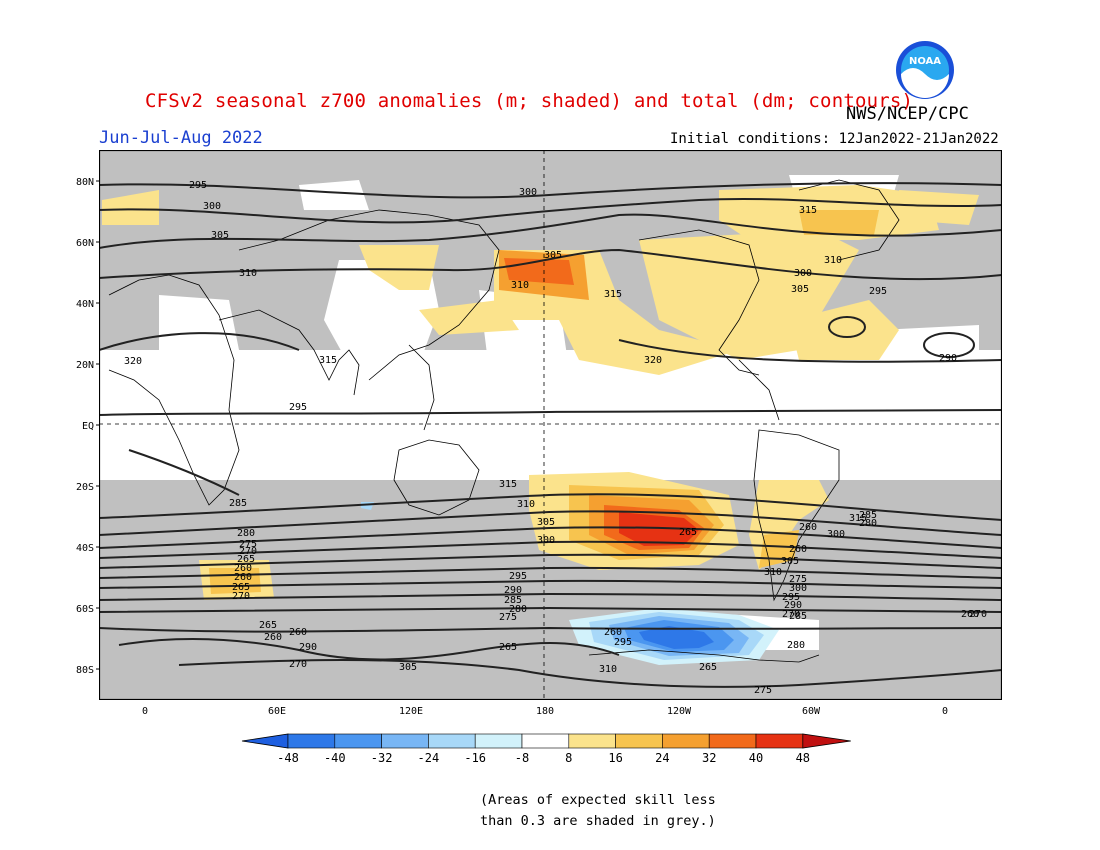 This screenshot has width=1100, height=850. I want to click on colorbar-right-arrow, so click(826, 741).